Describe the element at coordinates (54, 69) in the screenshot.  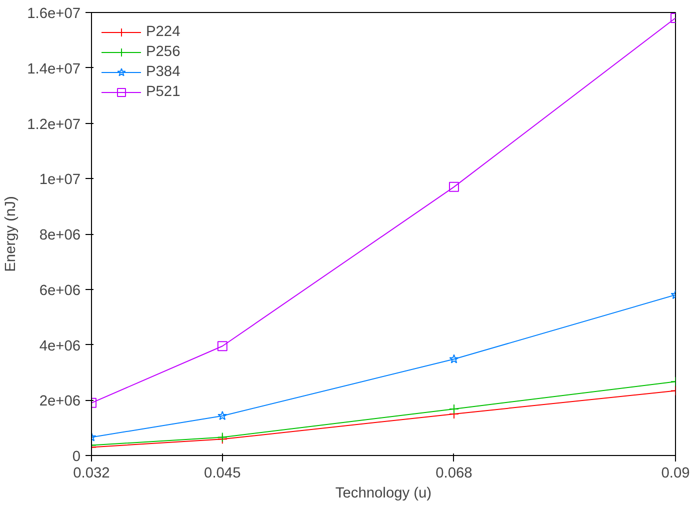
I see `y-tick-label: 1.4e+07` at that location.